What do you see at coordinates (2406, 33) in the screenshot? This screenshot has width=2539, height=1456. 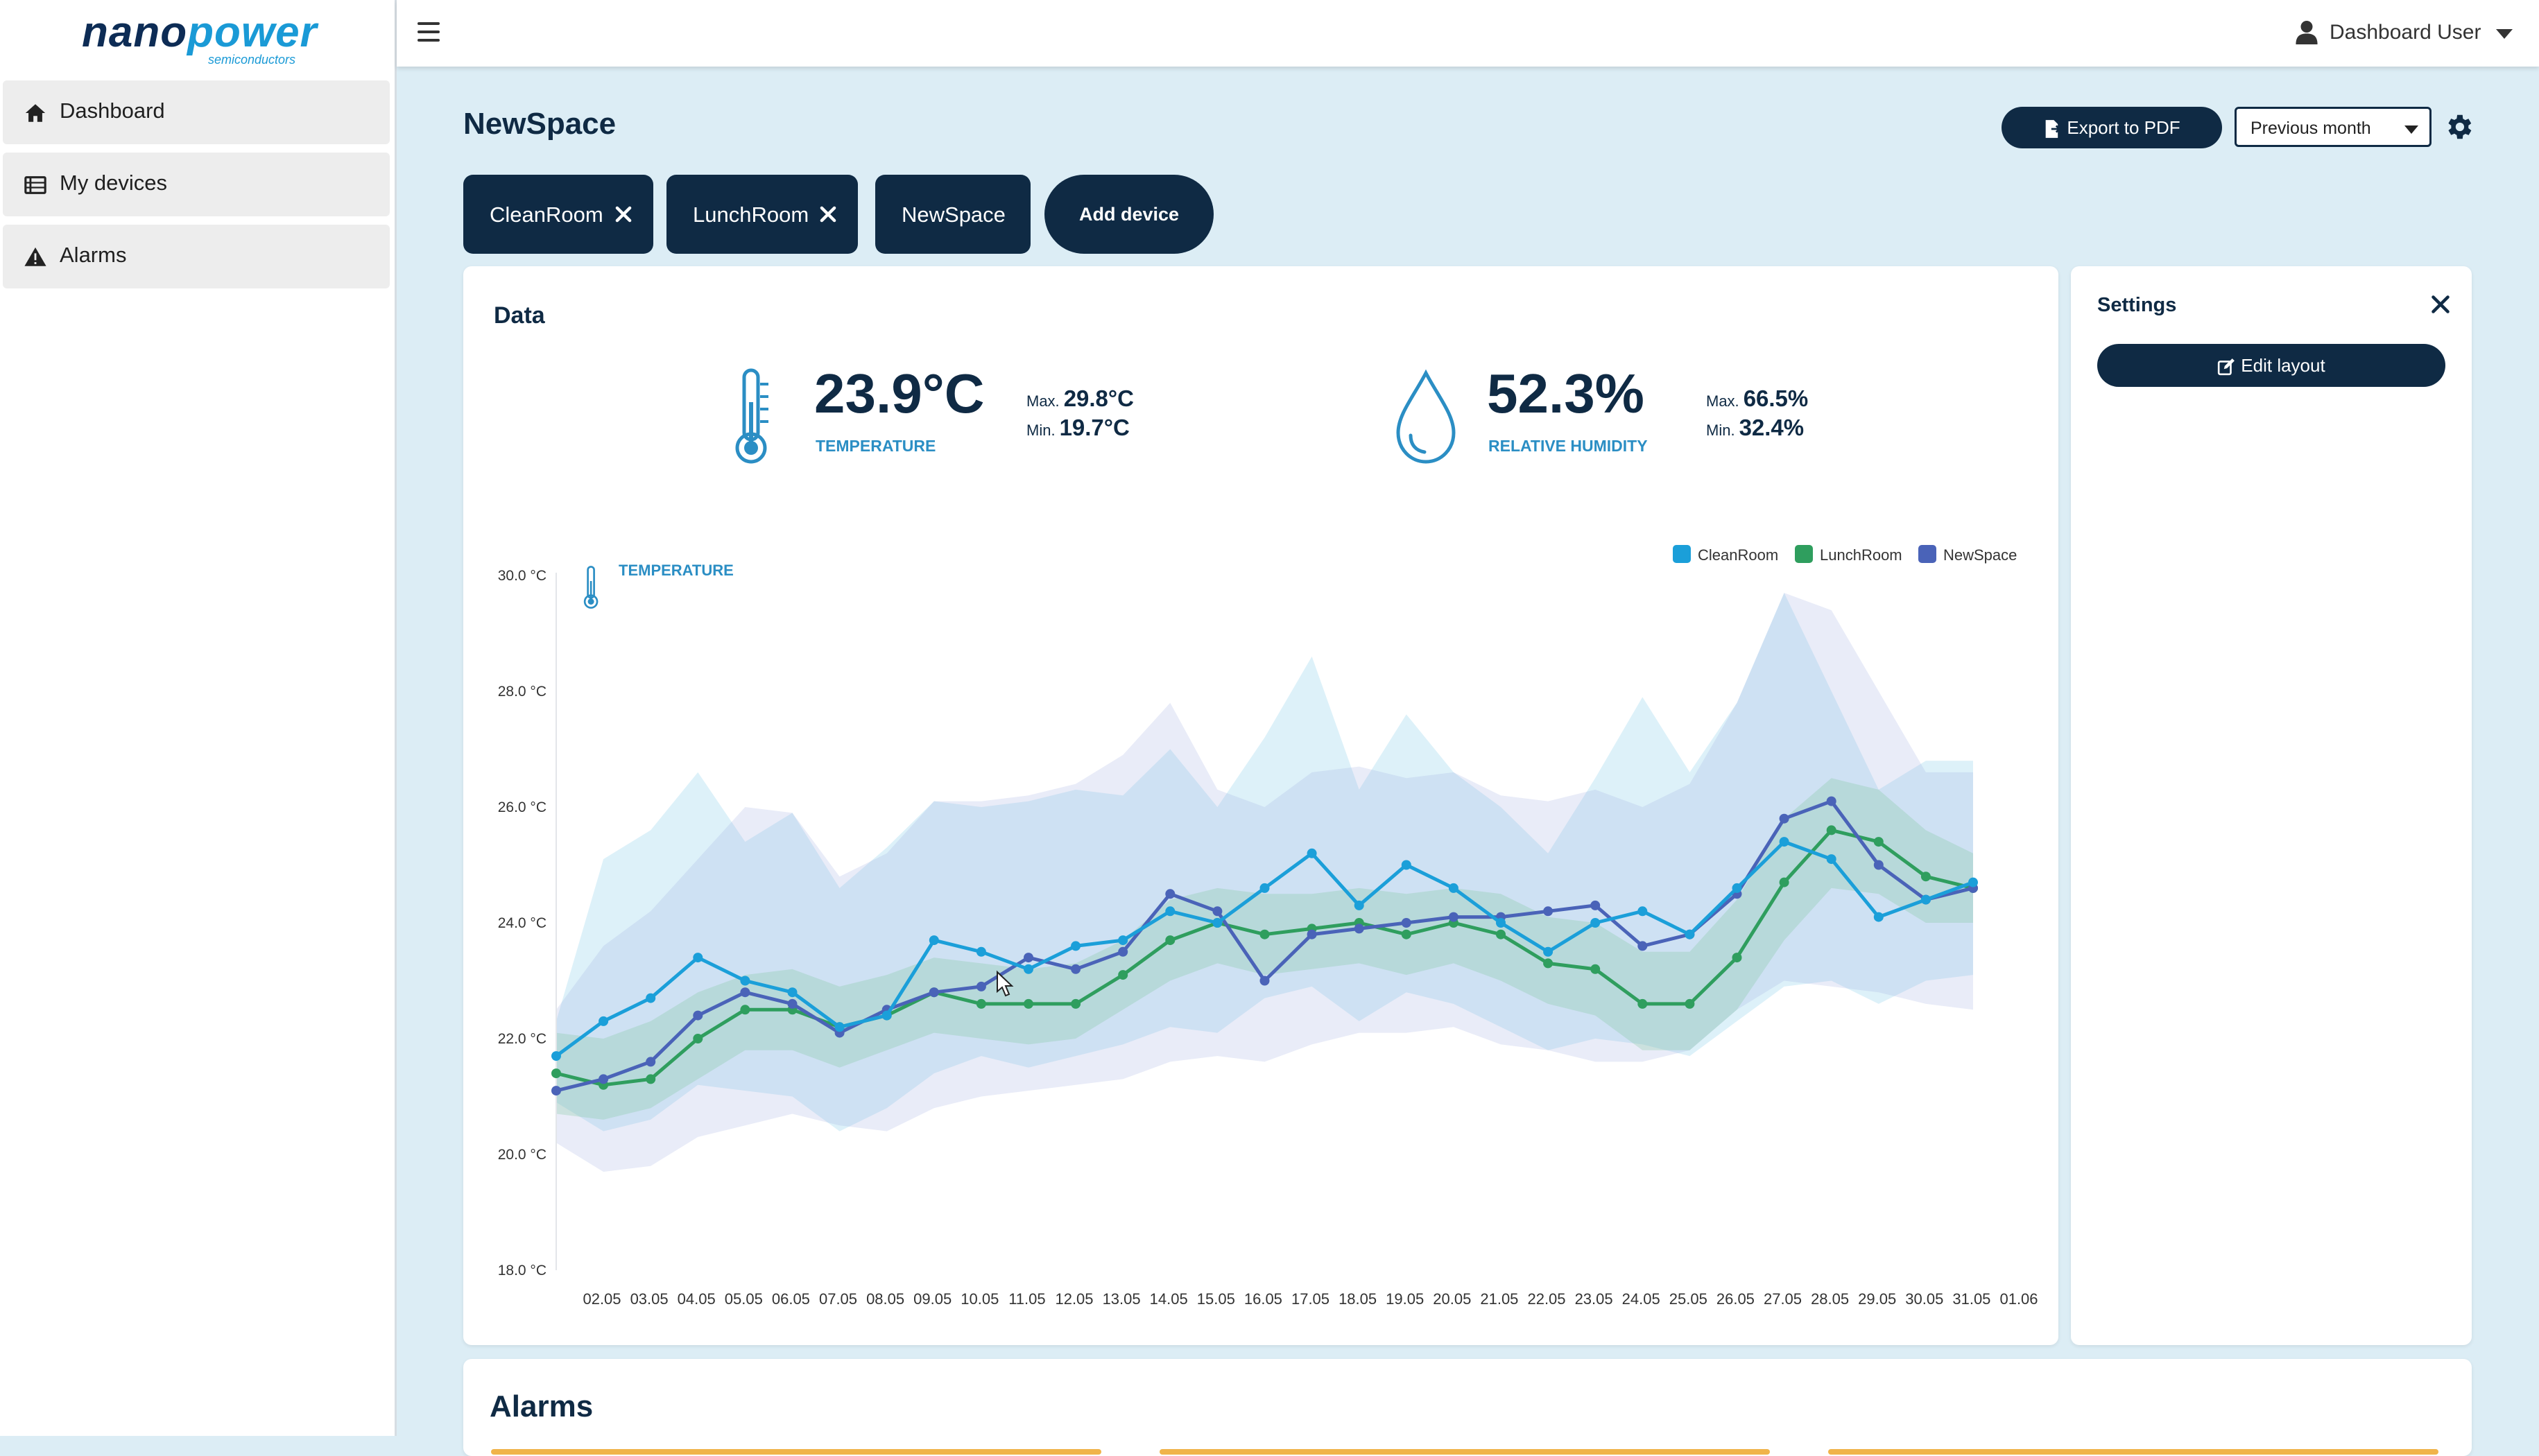 I see `user-menu: Dashboard User` at bounding box center [2406, 33].